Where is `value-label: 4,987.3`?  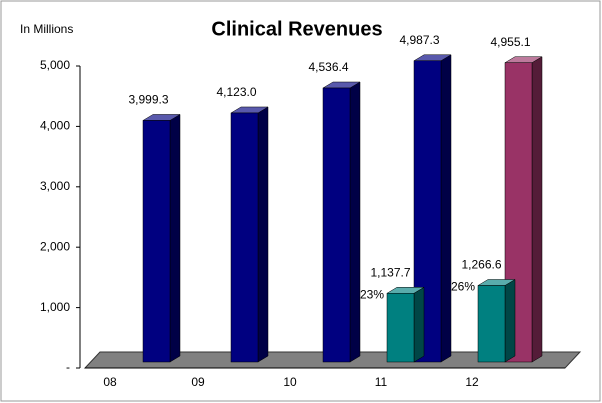
value-label: 4,987.3 is located at coordinates (419, 40).